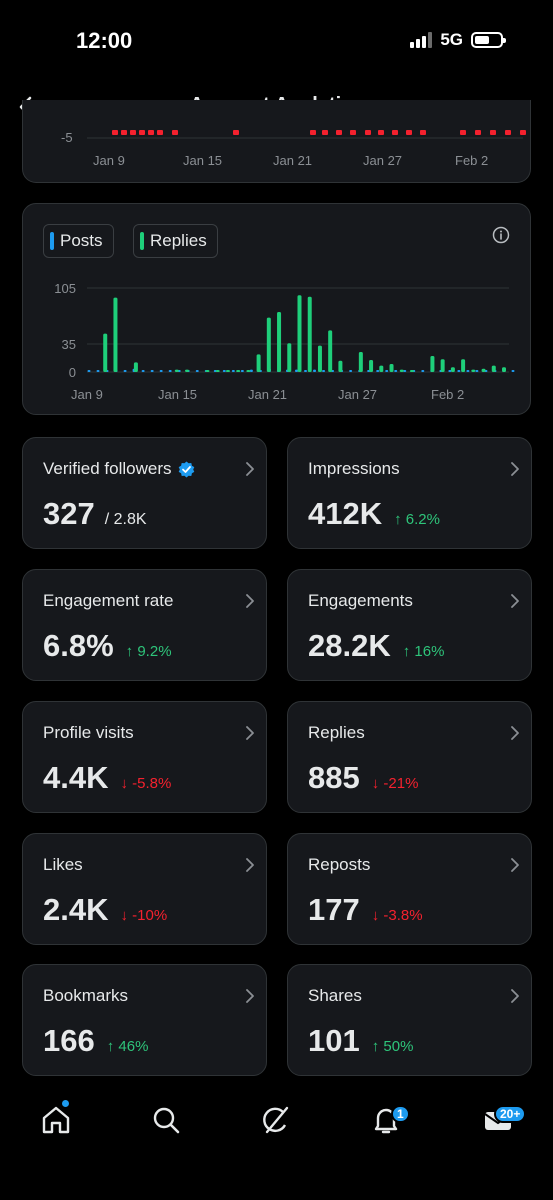  What do you see at coordinates (166, 1120) in the screenshot?
I see `search-icon` at bounding box center [166, 1120].